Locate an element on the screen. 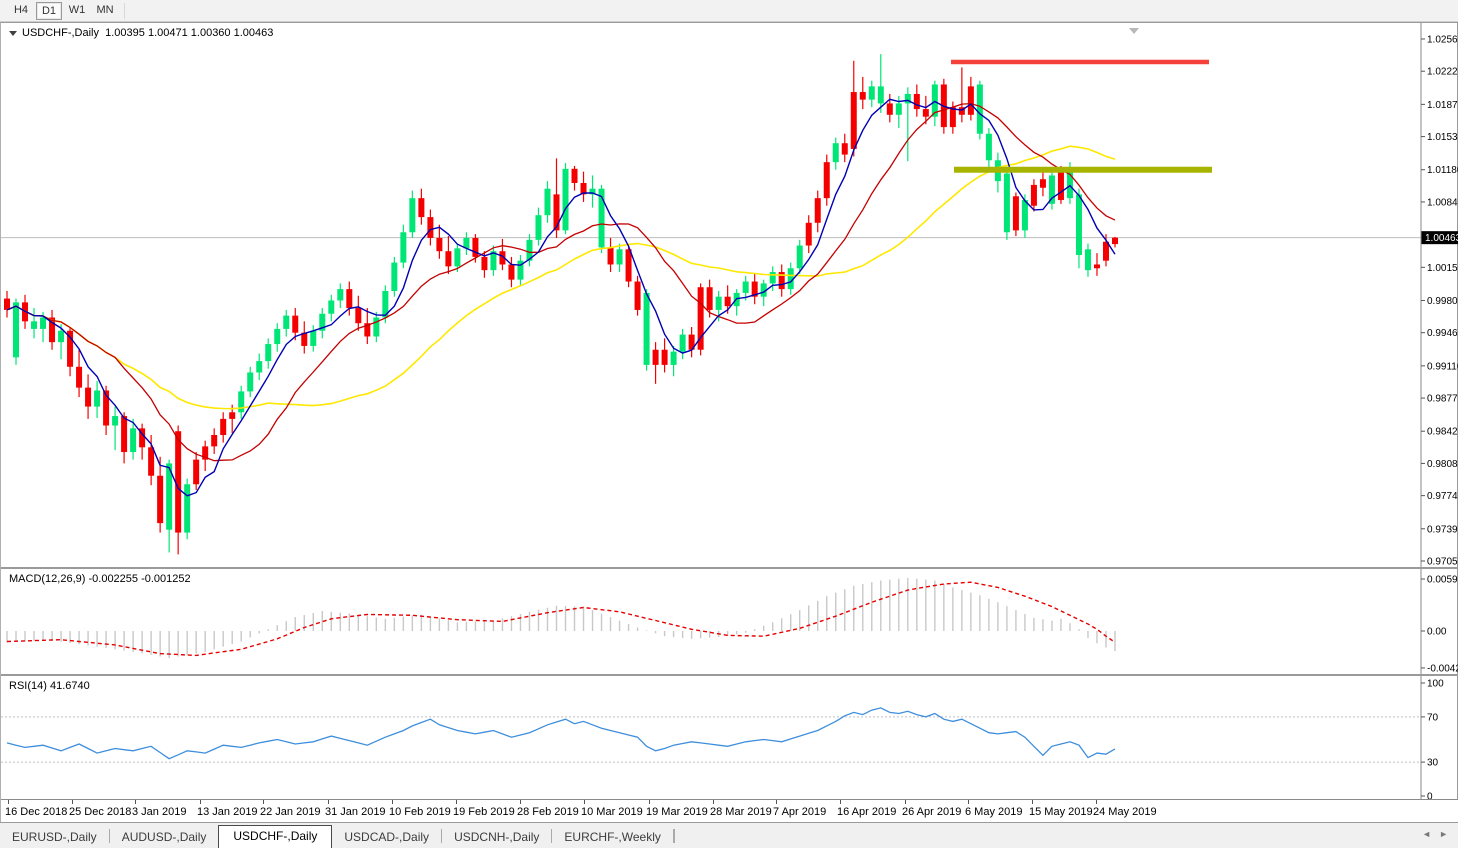 The image size is (1458, 848). time-axis-label: 25 Dec 2018 is located at coordinates (100, 812).